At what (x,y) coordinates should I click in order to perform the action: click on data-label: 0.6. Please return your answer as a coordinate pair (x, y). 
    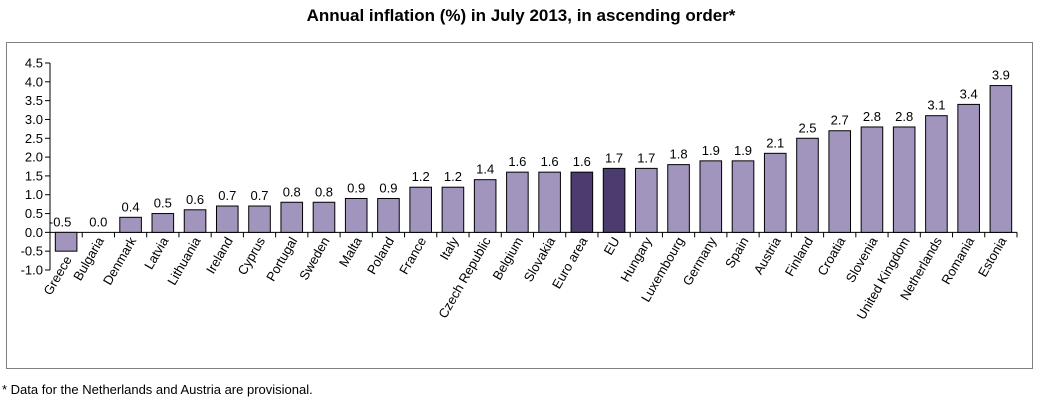
    Looking at the image, I should click on (195, 199).